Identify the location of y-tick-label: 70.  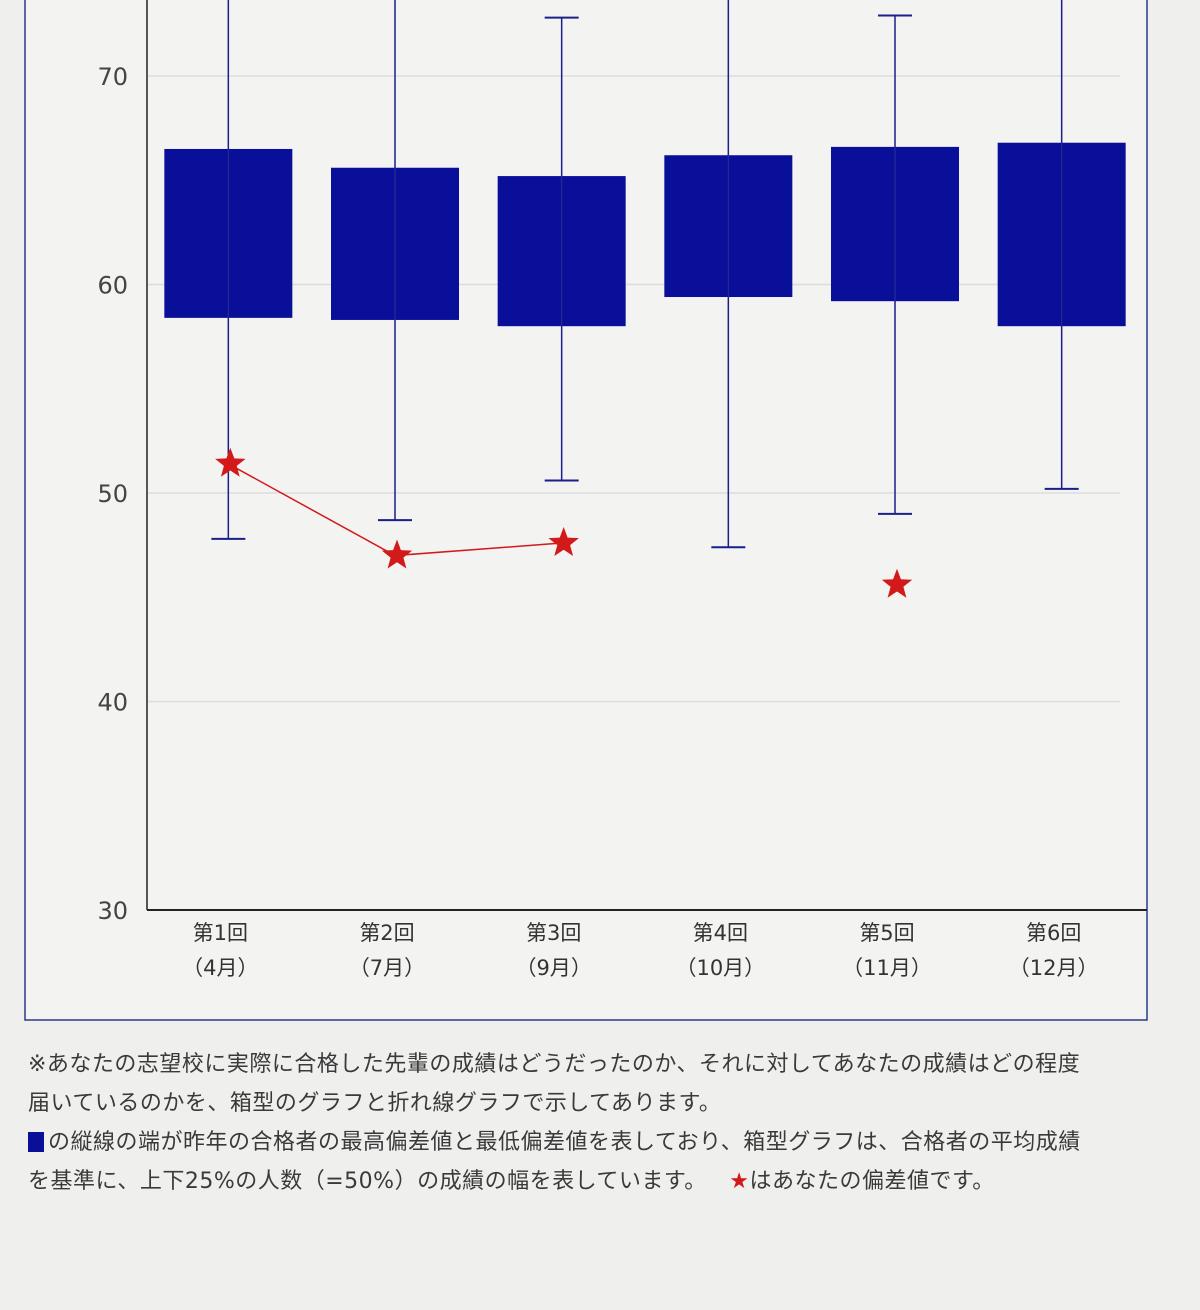
(112, 77).